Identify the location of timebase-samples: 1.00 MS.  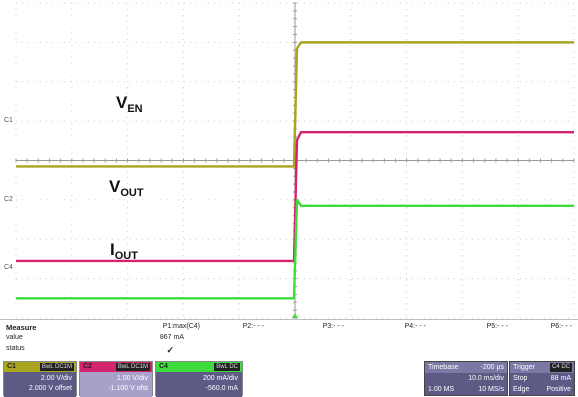
(441, 389).